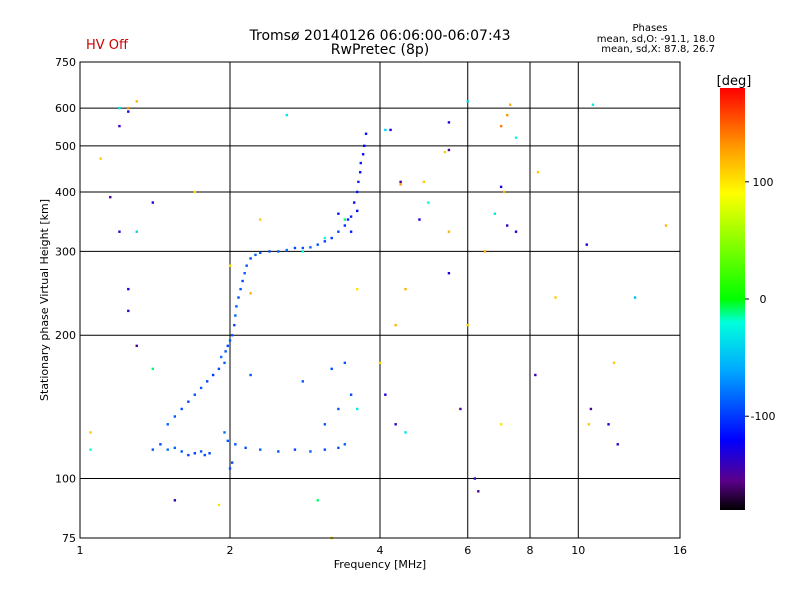 This screenshot has width=800, height=600. I want to click on y-tick-labels: 75 100 200 300 400 500 600 750, so click(65, 300).